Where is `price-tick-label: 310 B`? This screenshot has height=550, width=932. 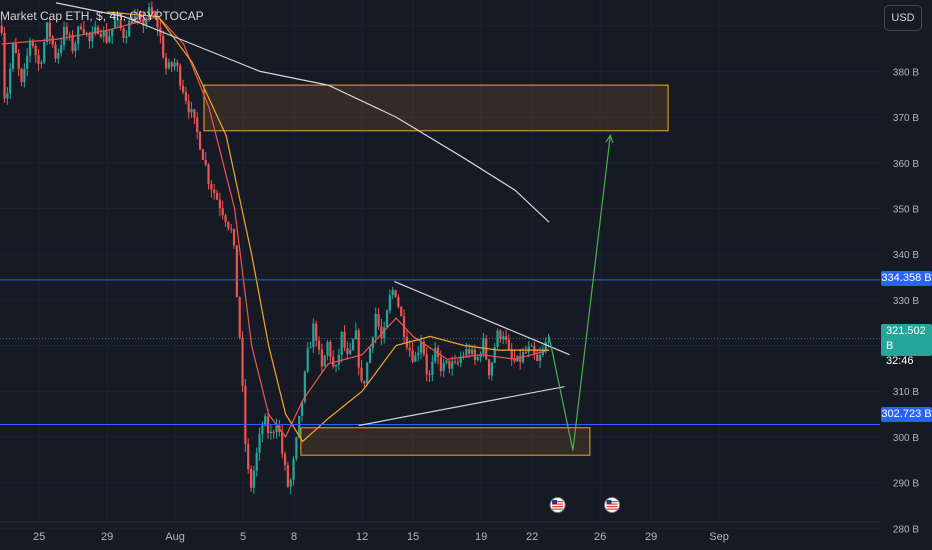 price-tick-label: 310 B is located at coordinates (906, 392).